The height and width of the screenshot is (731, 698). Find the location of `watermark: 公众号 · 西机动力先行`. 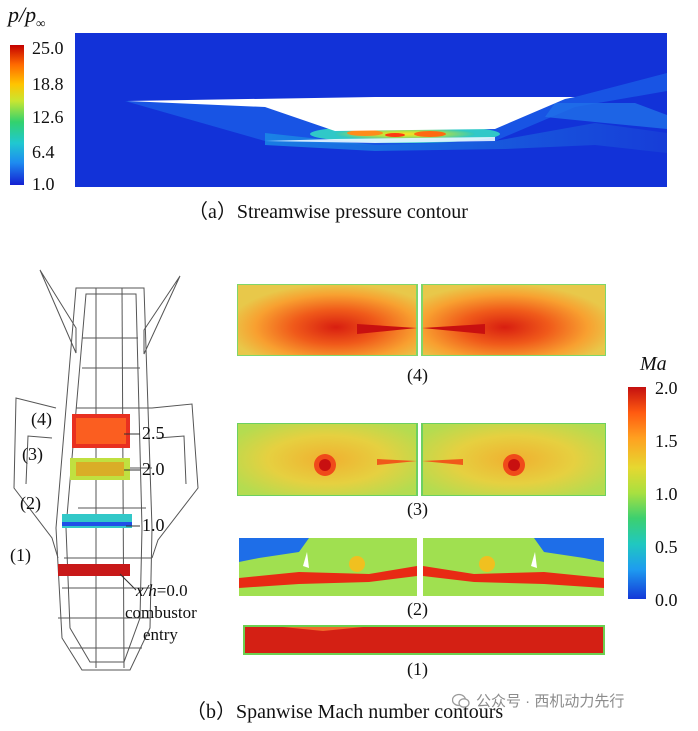

watermark: 公众号 · 西机动力先行 is located at coordinates (538, 700).